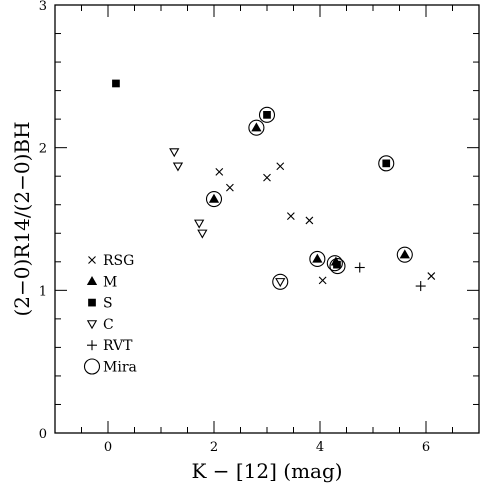 This screenshot has height=486, width=481. What do you see at coordinates (426, 447) in the screenshot?
I see `x-tick-label: 6` at bounding box center [426, 447].